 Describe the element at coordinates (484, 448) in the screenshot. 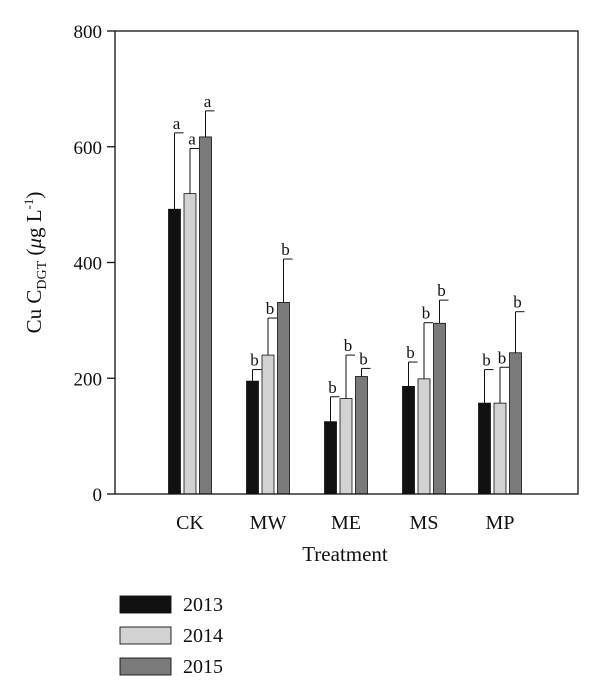

I see `bar-2013-MP` at that location.